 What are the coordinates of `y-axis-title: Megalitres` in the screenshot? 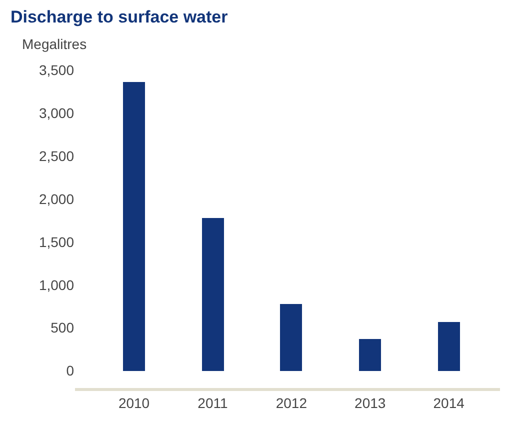 It's located at (54, 44).